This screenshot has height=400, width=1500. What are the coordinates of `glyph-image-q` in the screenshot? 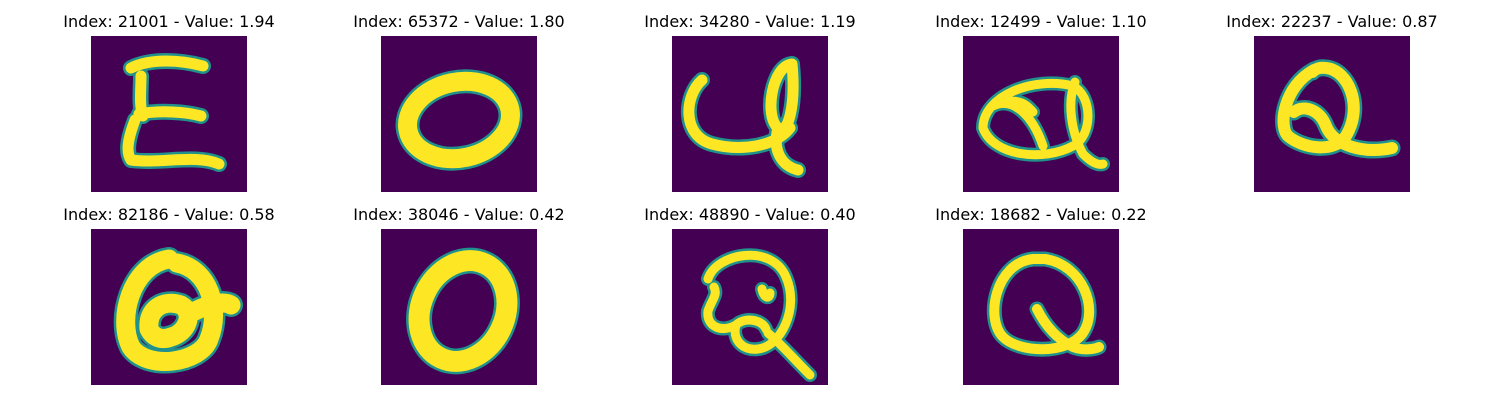 It's located at (750, 114).